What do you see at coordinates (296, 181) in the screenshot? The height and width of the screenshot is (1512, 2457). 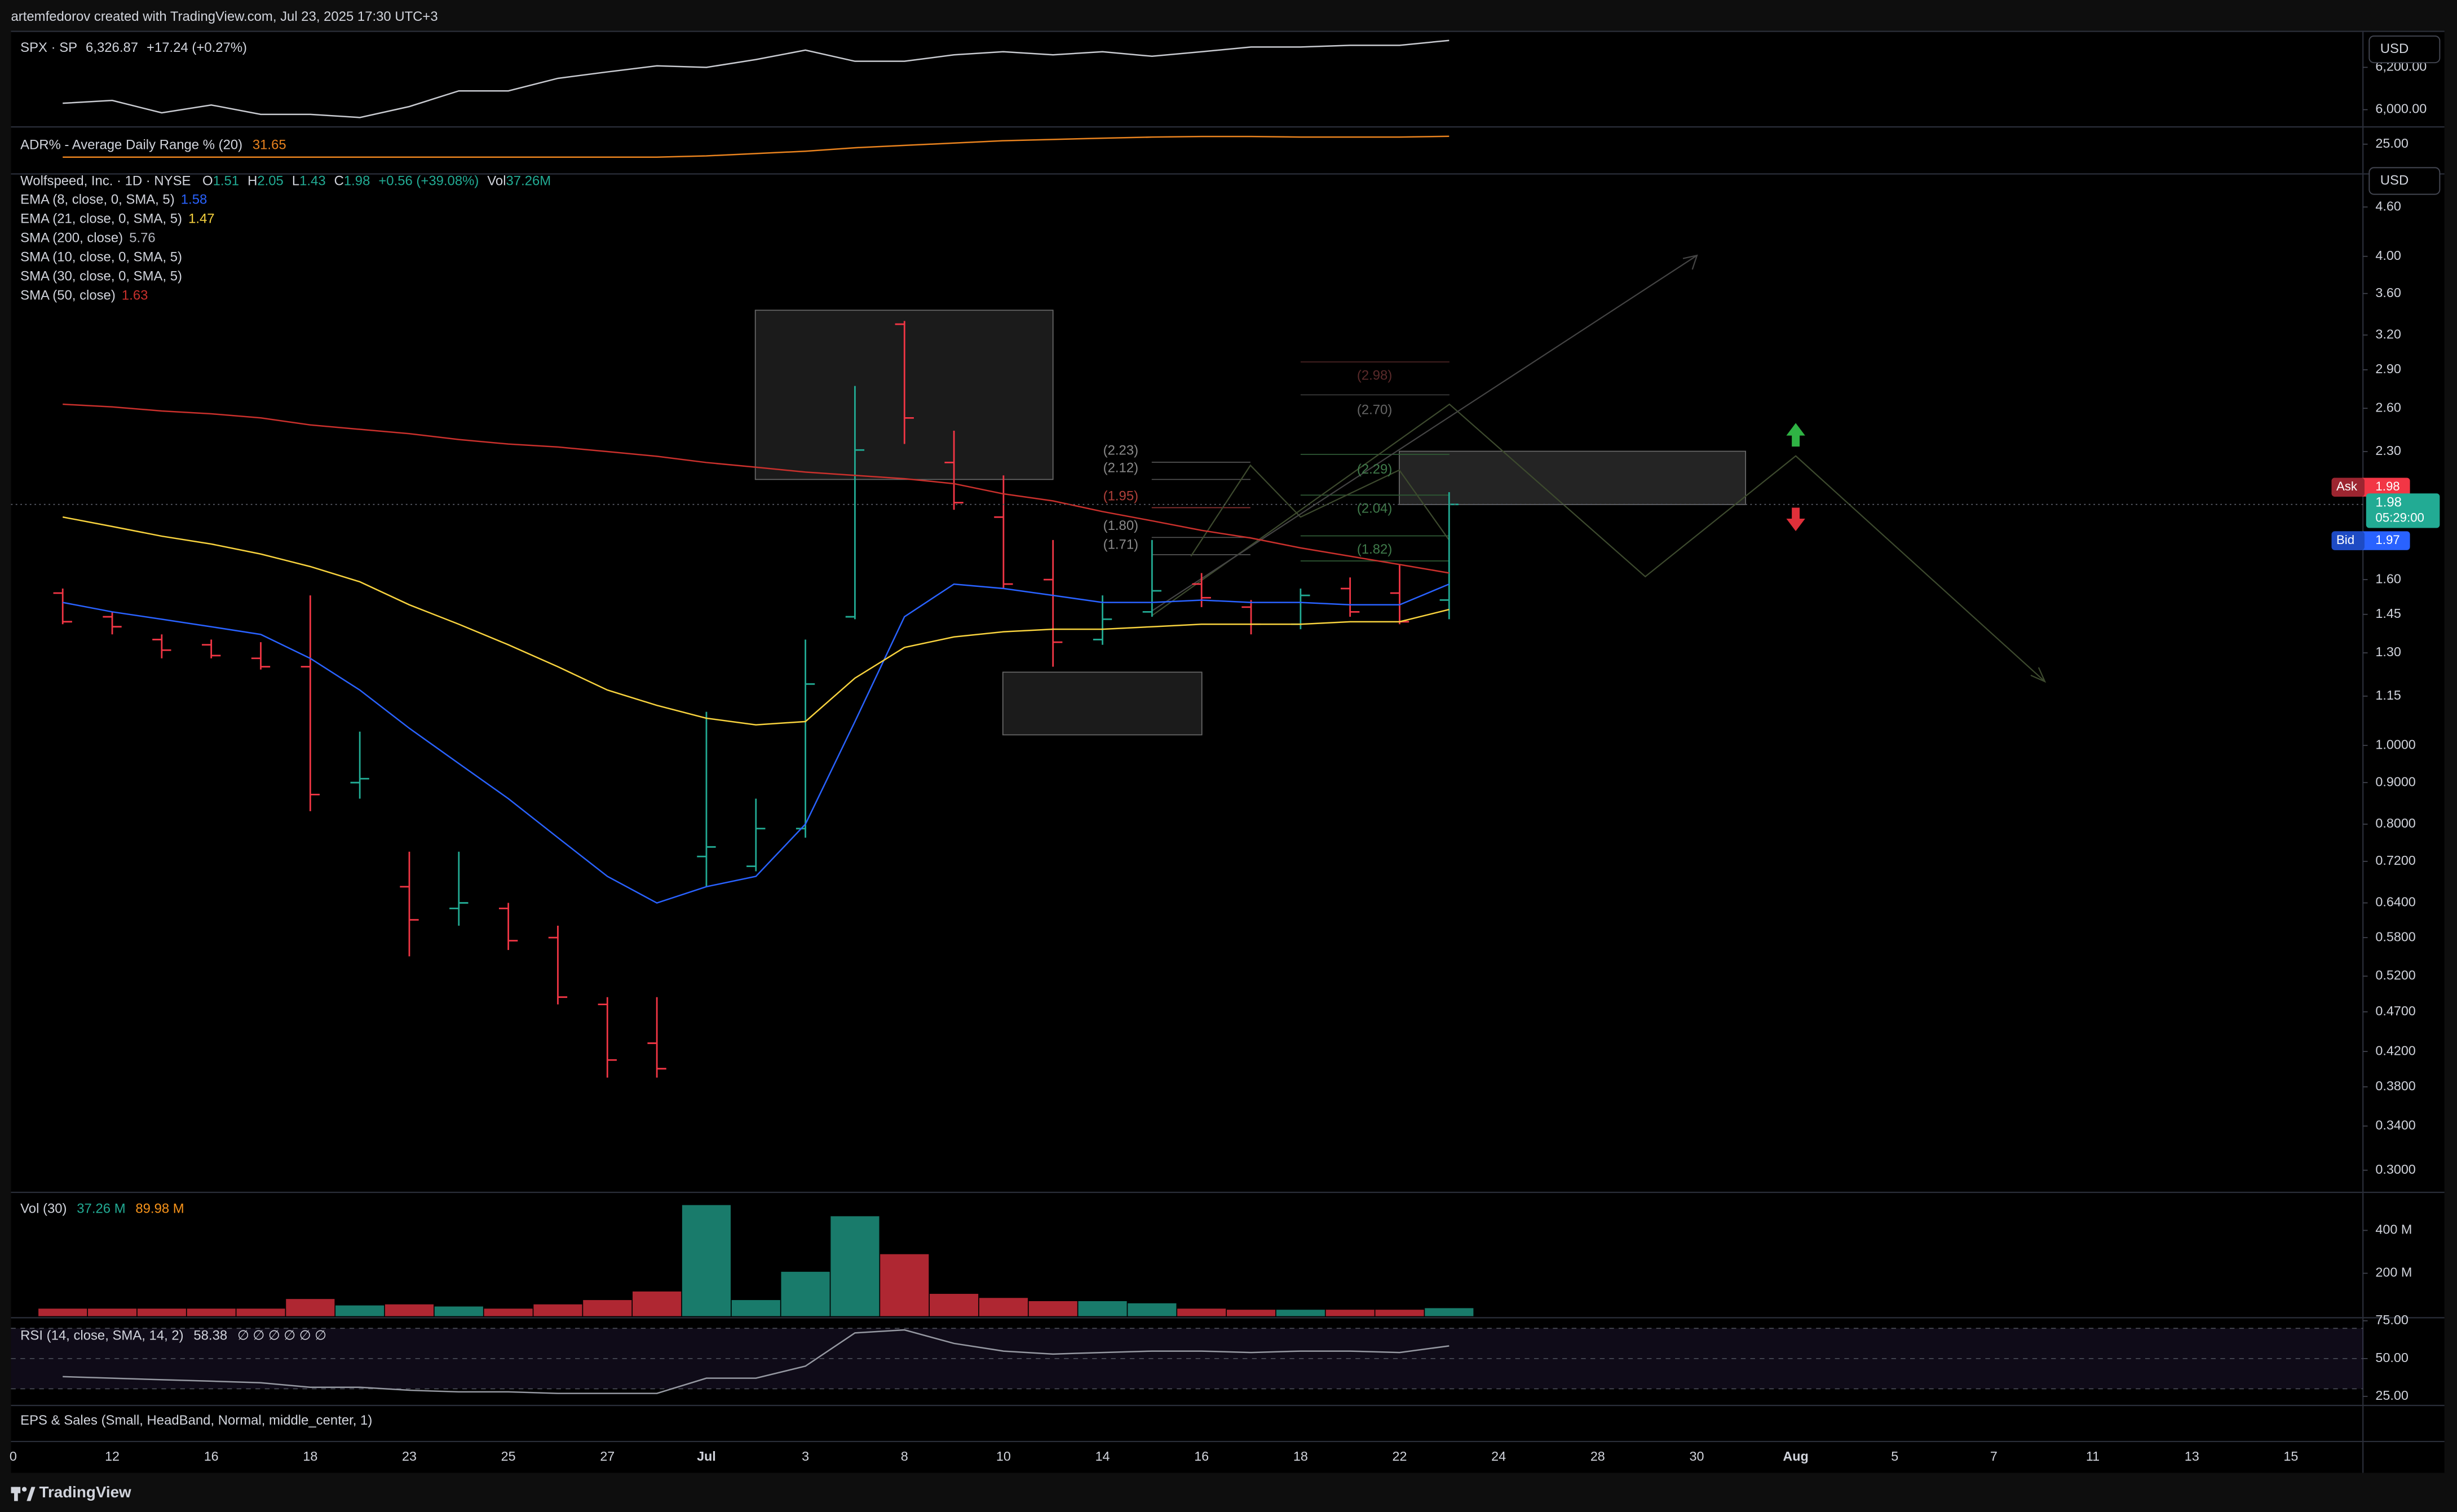 I see `ohlc-key: L` at bounding box center [296, 181].